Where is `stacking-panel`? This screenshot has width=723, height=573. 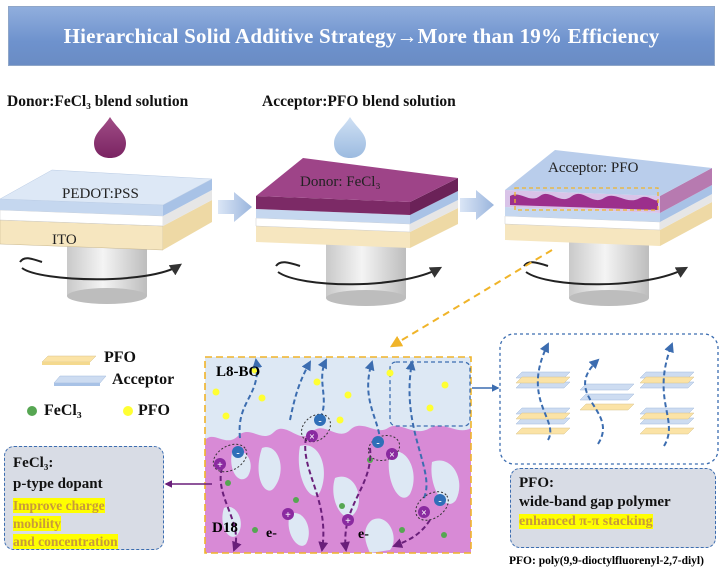
stacking-panel is located at coordinates (609, 399).